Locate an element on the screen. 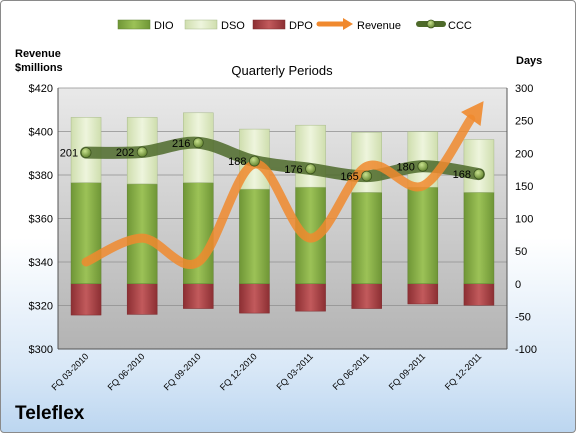 Image resolution: width=576 pixels, height=433 pixels. category-label: FQ 09-2011 is located at coordinates (407, 371).